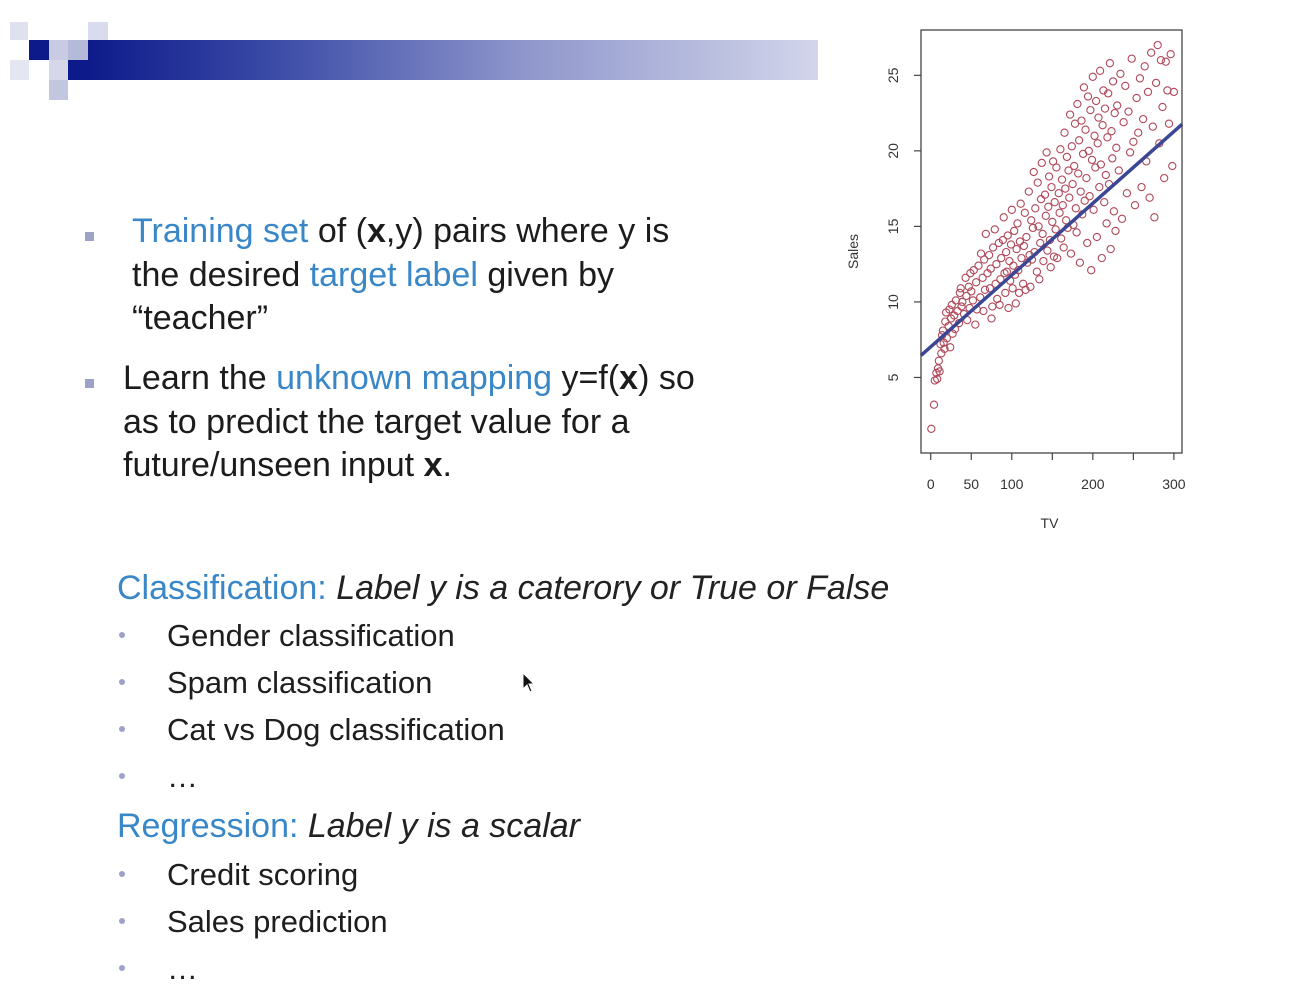 The image size is (1312, 1007). I want to click on text: Learn the, so click(200, 378).